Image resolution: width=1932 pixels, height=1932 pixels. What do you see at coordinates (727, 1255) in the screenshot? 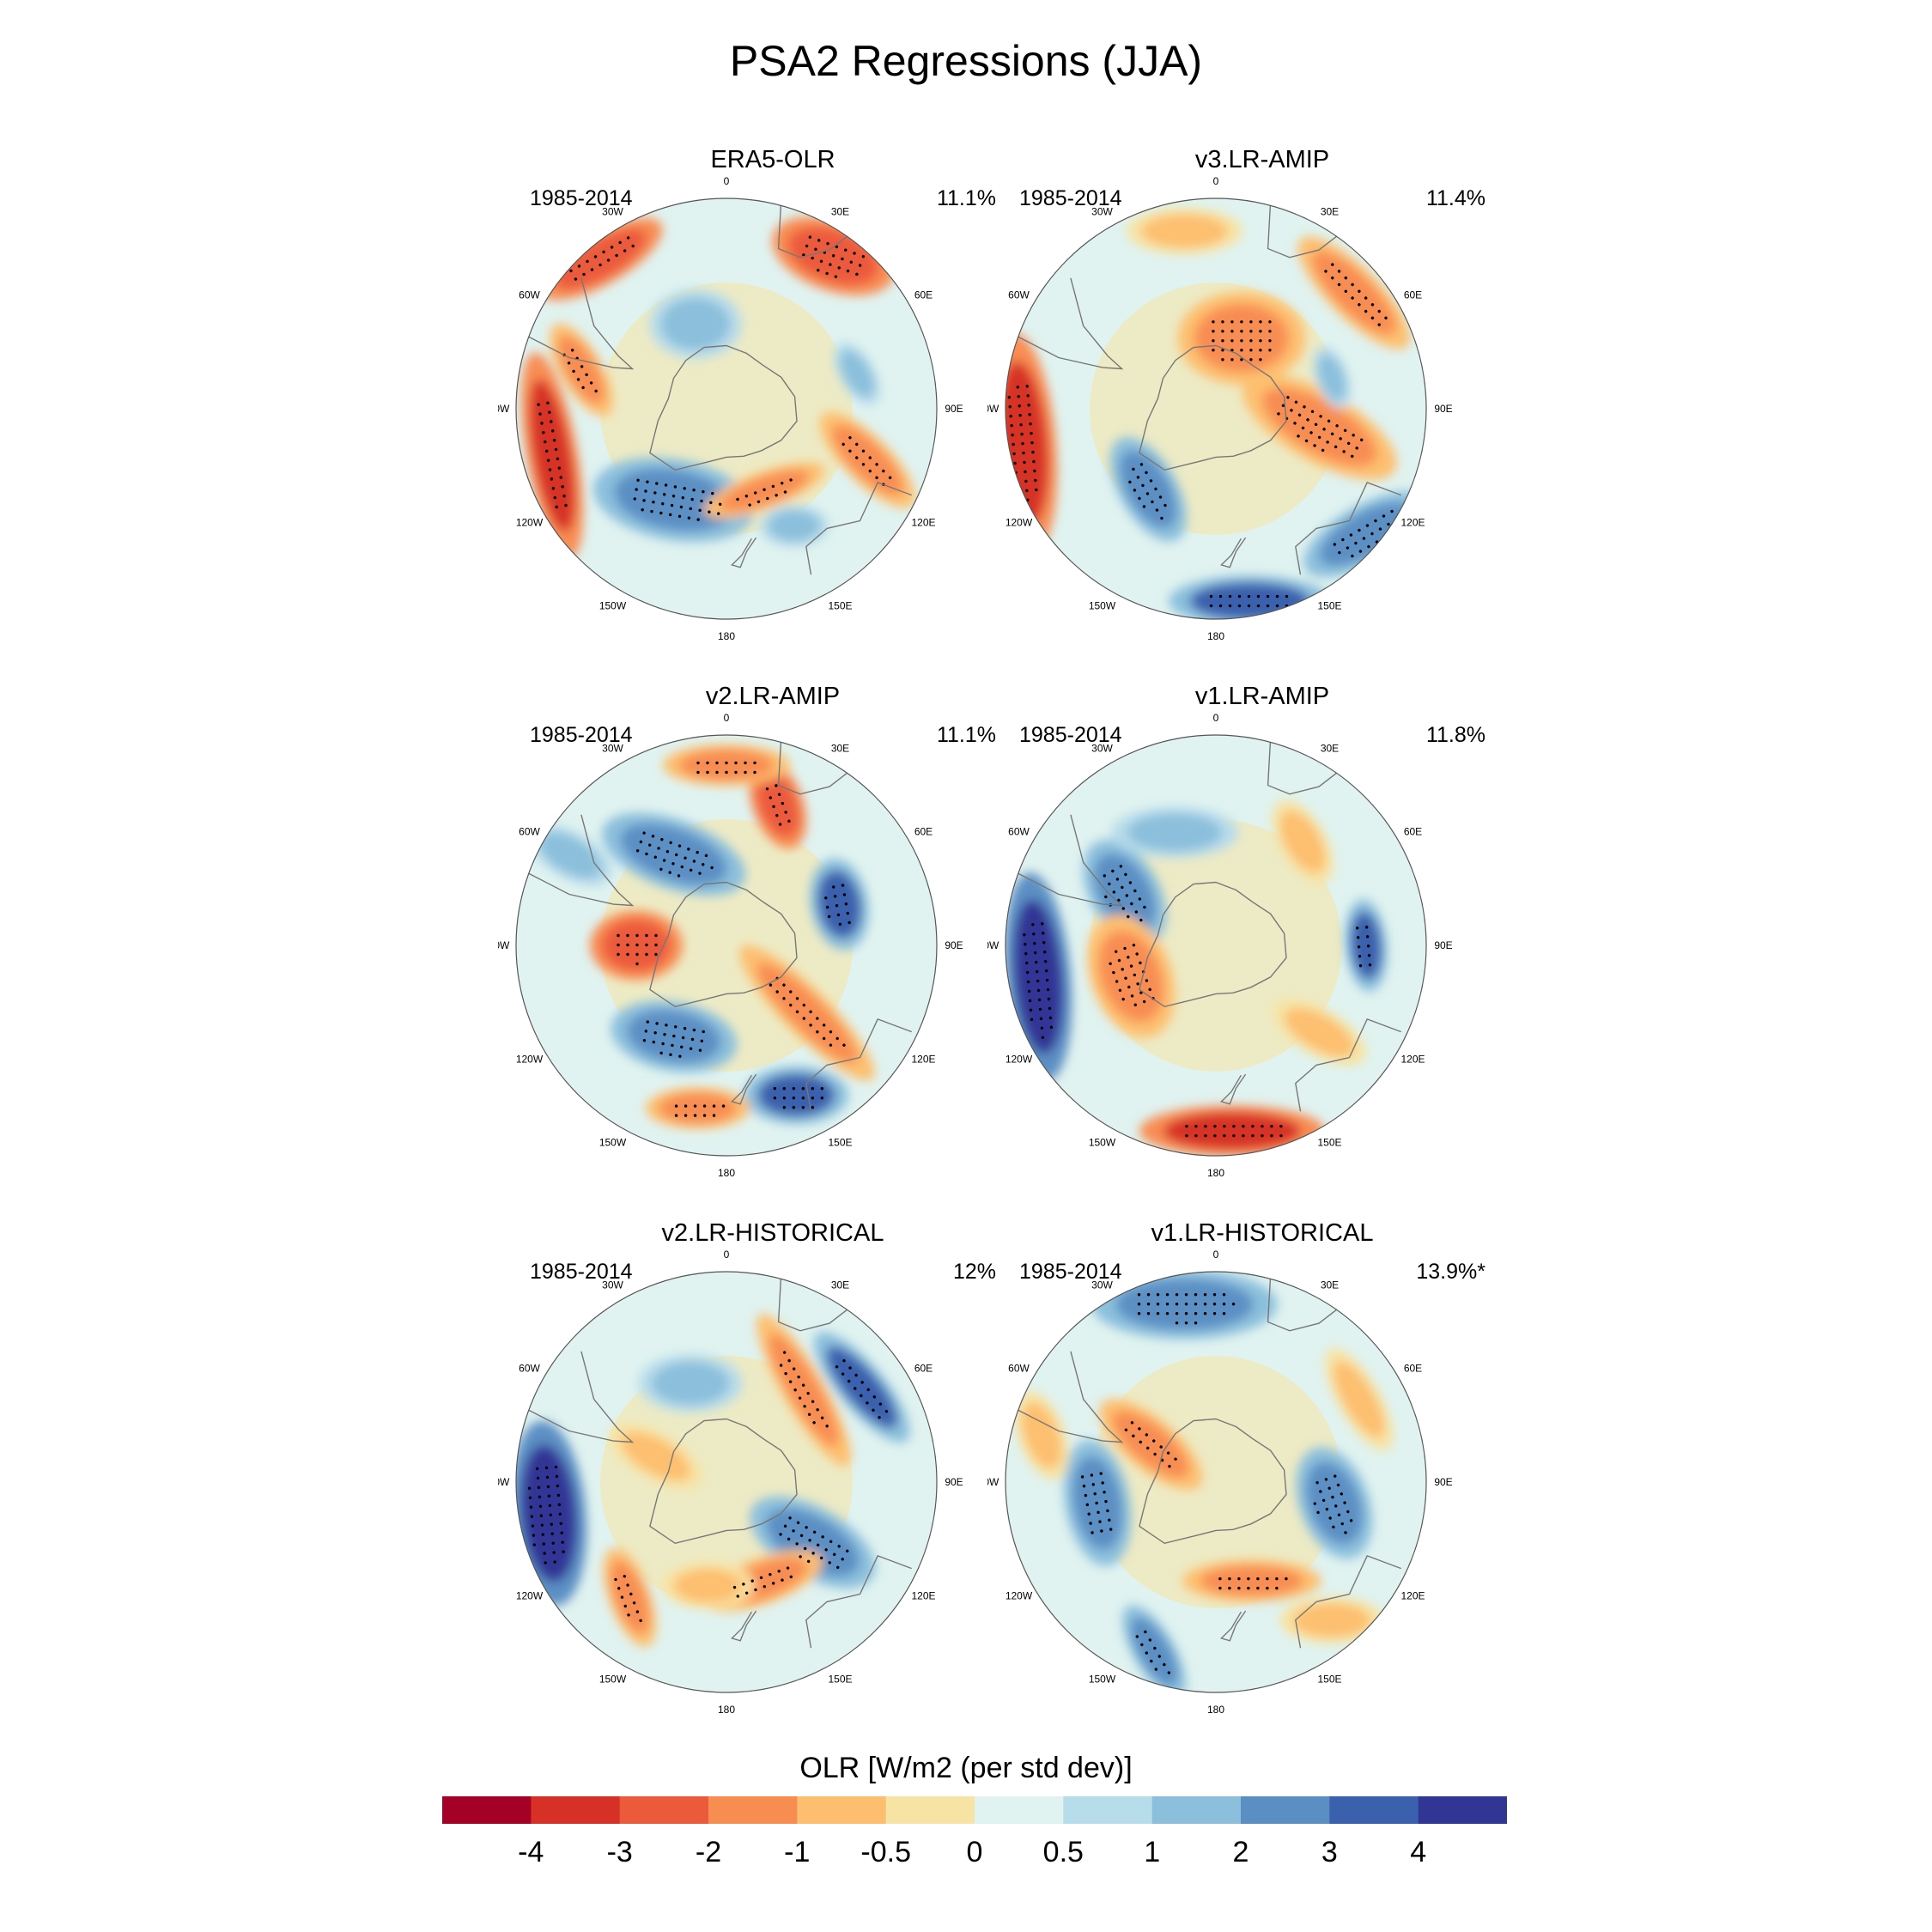
I see `longitude-label: 0` at bounding box center [727, 1255].